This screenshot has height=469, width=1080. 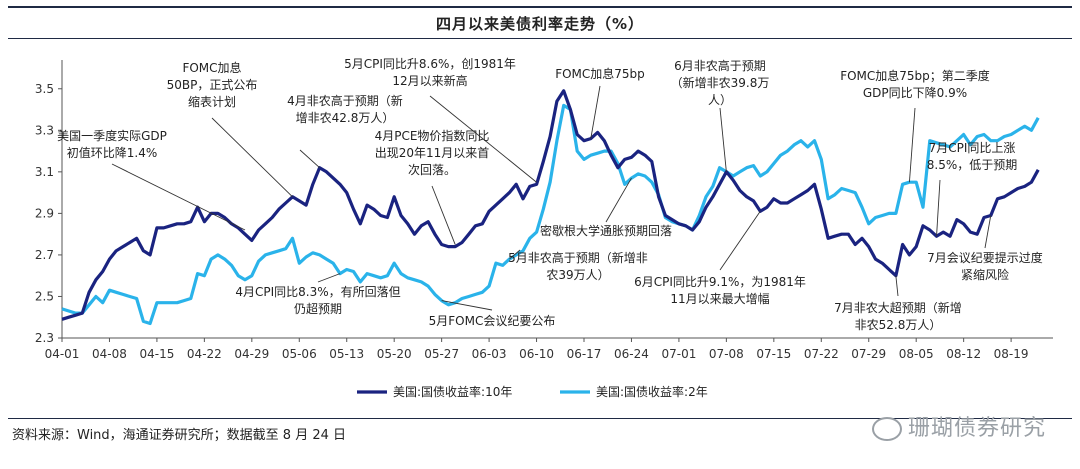 I want to click on annotation-line: 50BP，正式公布, so click(x=212, y=85).